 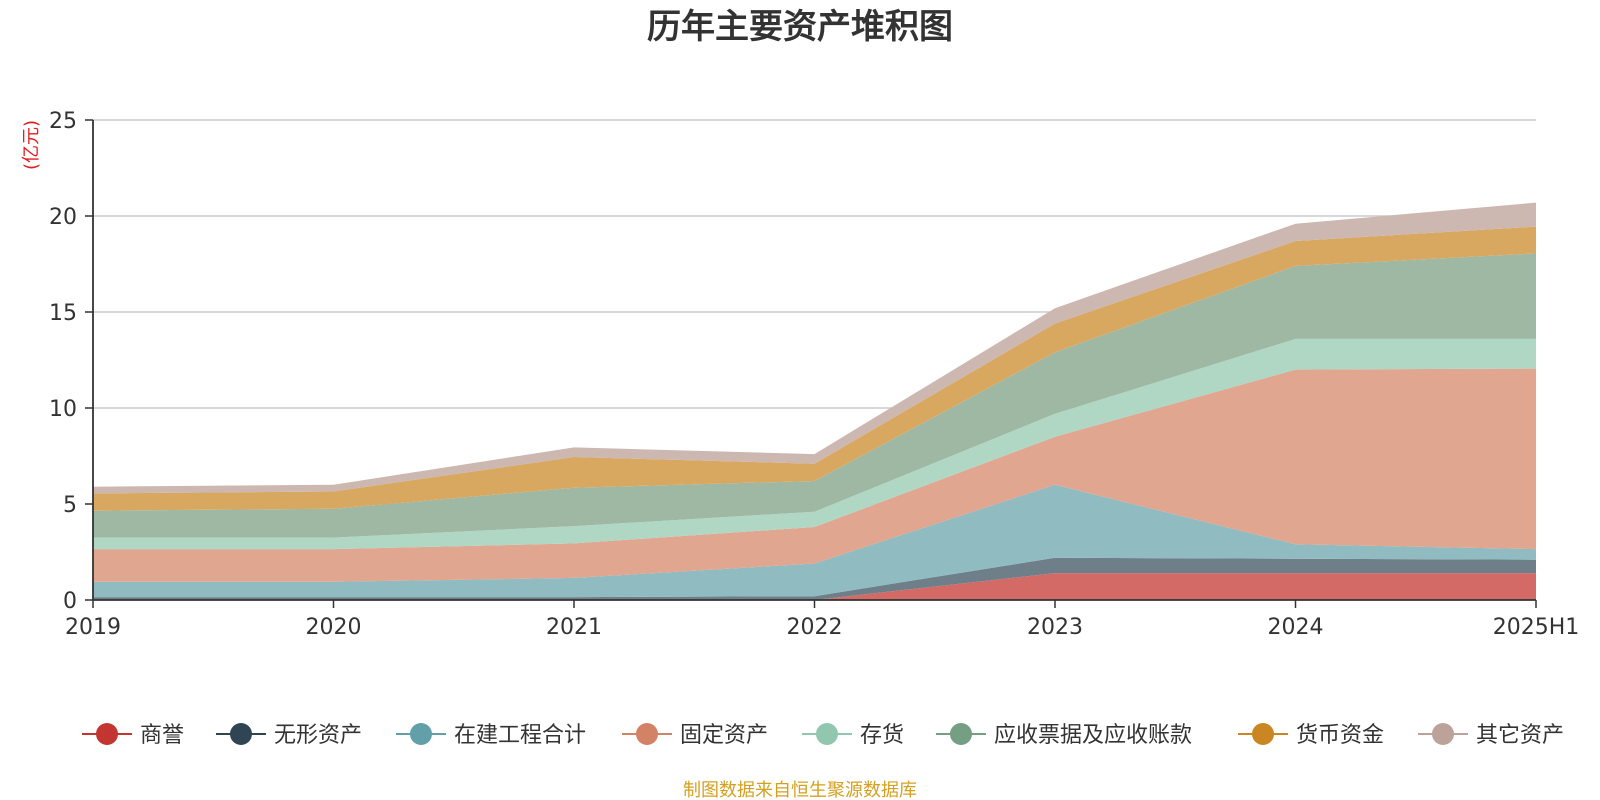 What do you see at coordinates (1055, 627) in the screenshot?
I see `x-tick-label: 2023` at bounding box center [1055, 627].